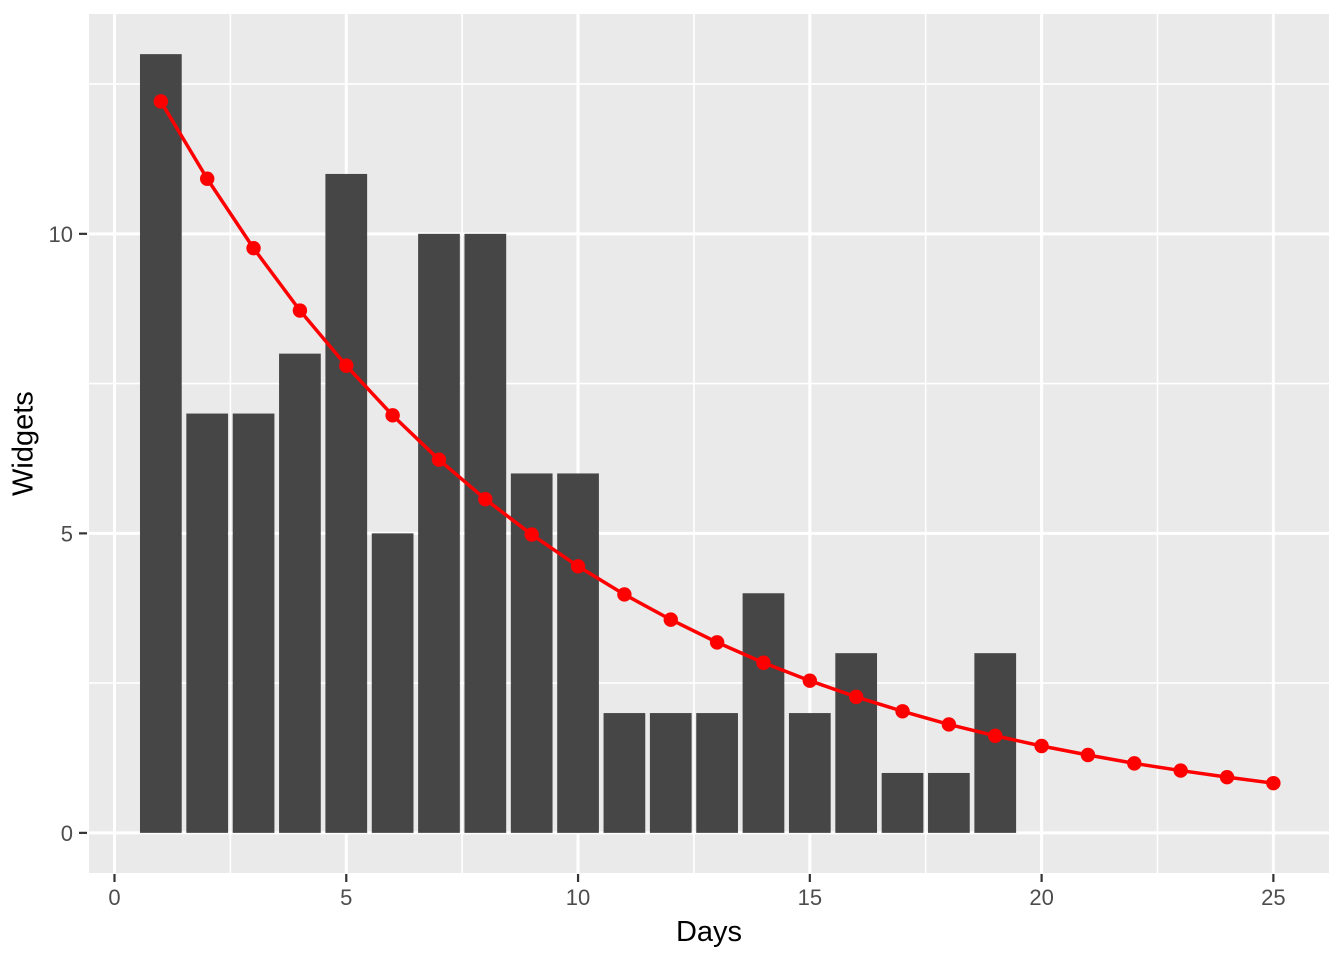 This screenshot has height=960, width=1344. Describe the element at coordinates (61, 234) in the screenshot. I see `y-tick-label: 10` at that location.